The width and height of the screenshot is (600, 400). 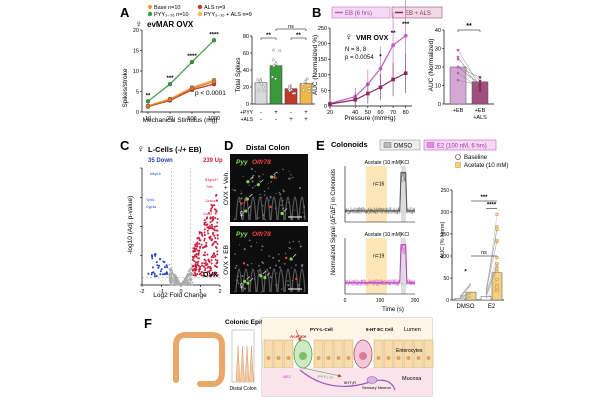 I want to click on trace-x-tick: 200, so click(x=415, y=301).